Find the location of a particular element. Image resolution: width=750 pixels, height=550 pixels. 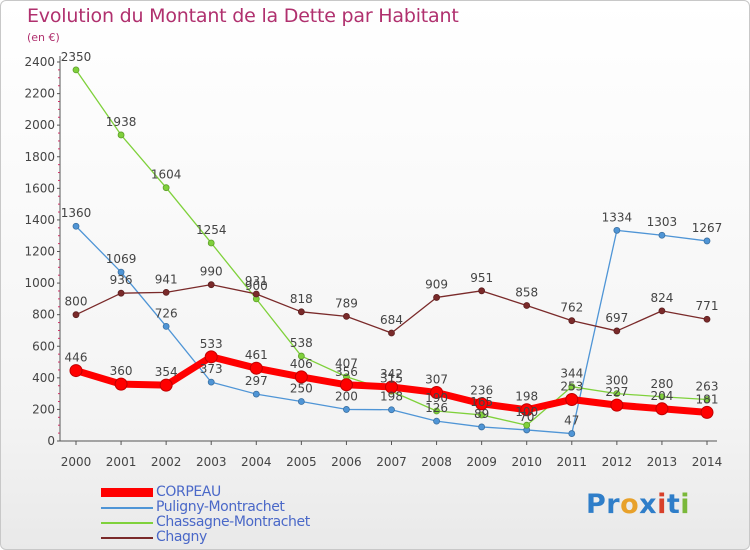

data-label: 227 is located at coordinates (616, 392).